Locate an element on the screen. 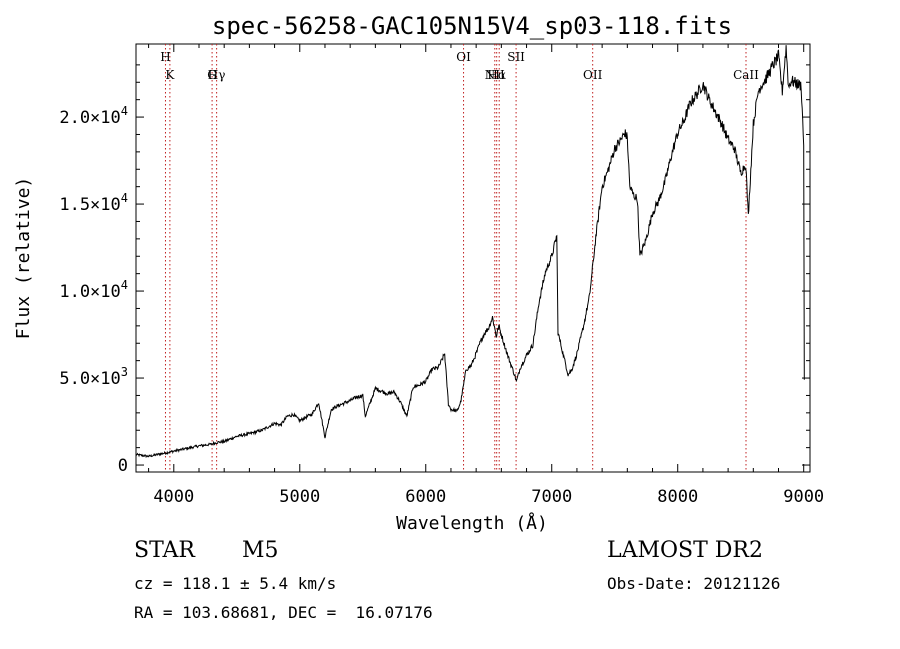 Image resolution: width=900 pixels, height=649 pixels. x-tick-label: 7000 is located at coordinates (551, 497).